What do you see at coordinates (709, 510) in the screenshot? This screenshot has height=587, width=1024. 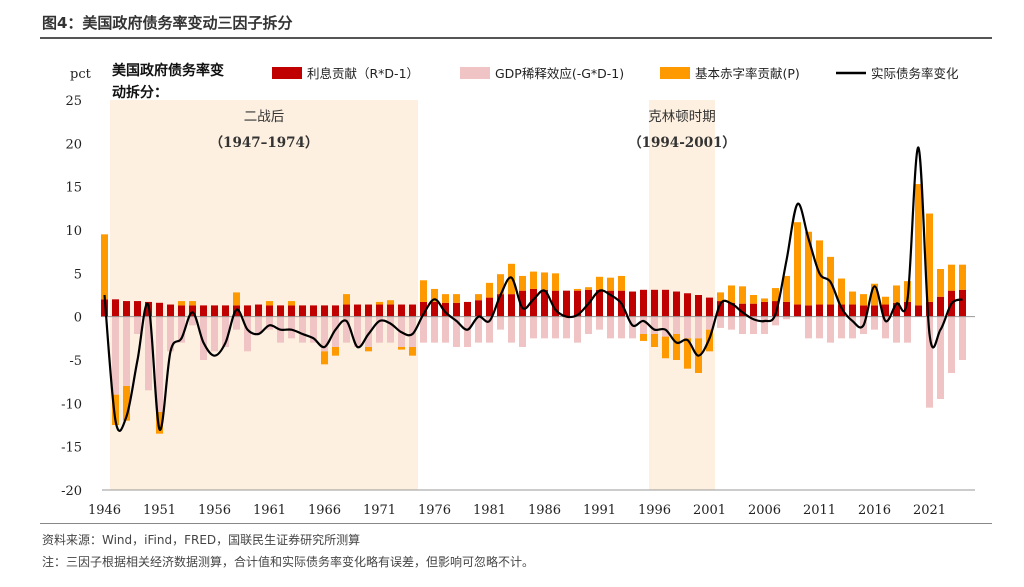 I see `x-tick-label: 2001` at bounding box center [709, 510].